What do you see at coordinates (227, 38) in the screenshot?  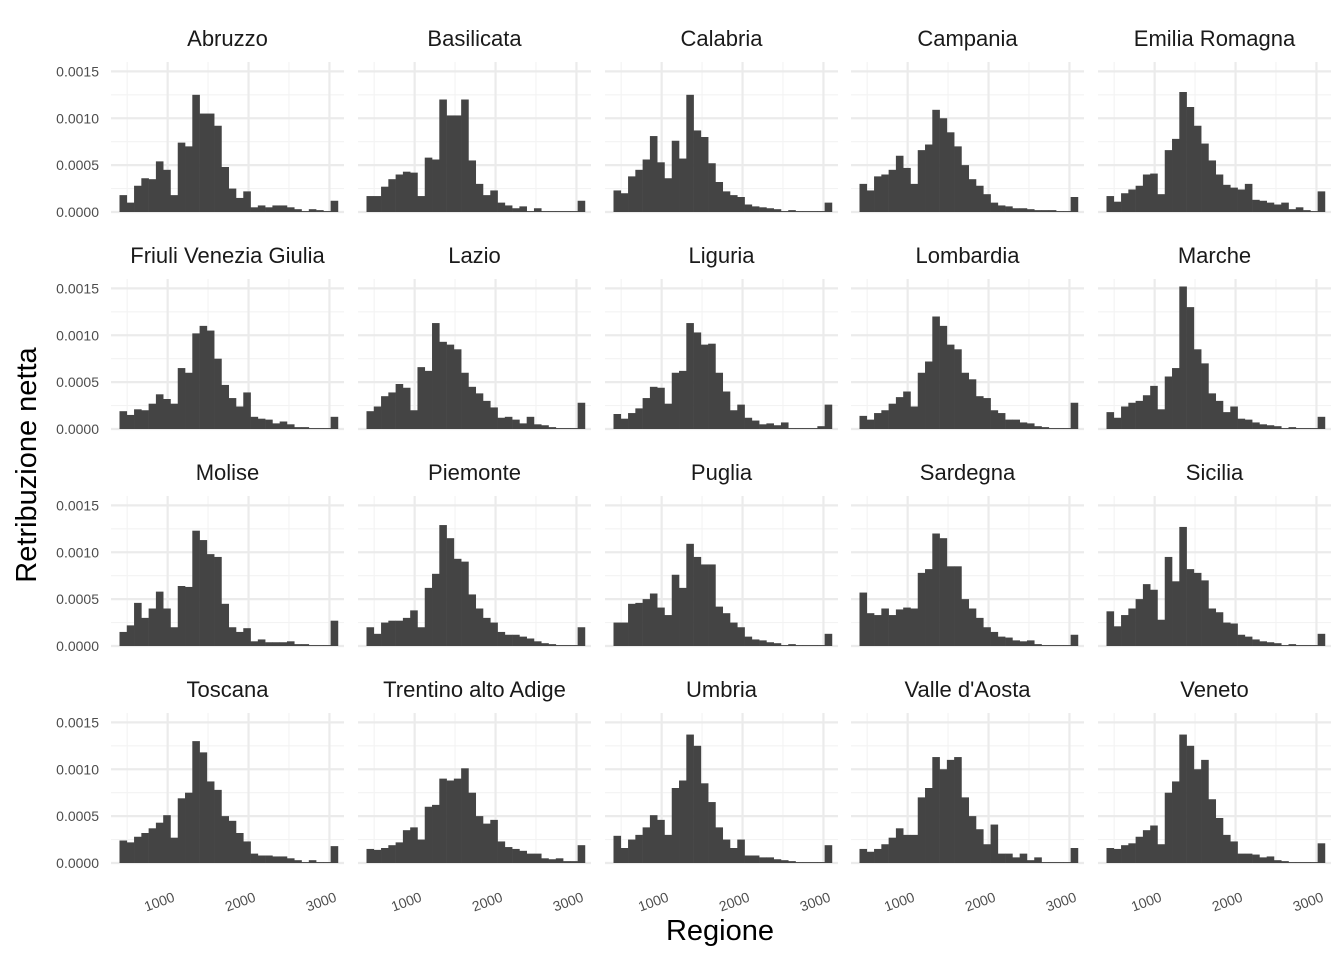 I see `facet-label: Abruzzo` at bounding box center [227, 38].